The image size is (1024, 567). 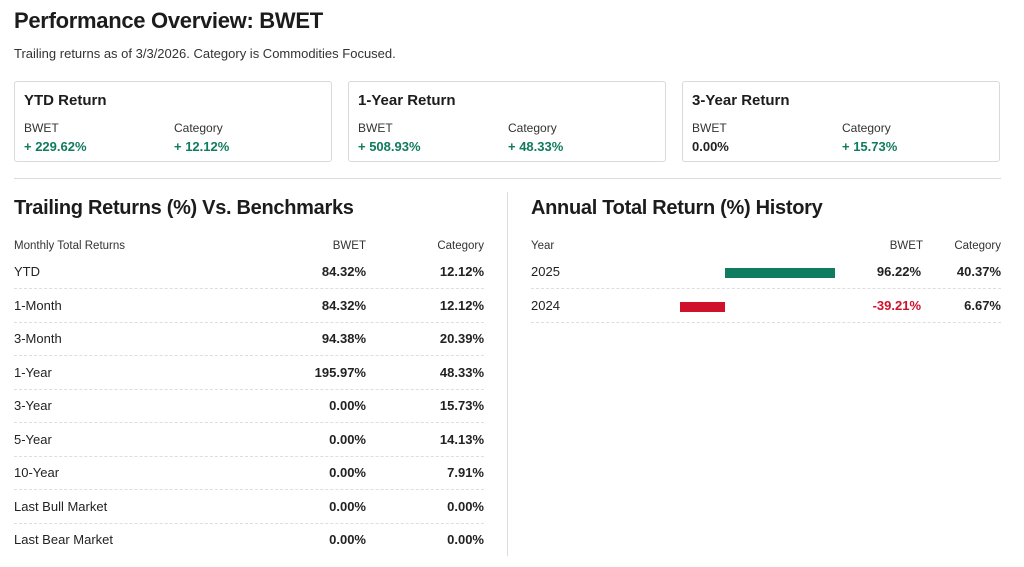 What do you see at coordinates (38, 338) in the screenshot?
I see `row-label: 3-Month` at bounding box center [38, 338].